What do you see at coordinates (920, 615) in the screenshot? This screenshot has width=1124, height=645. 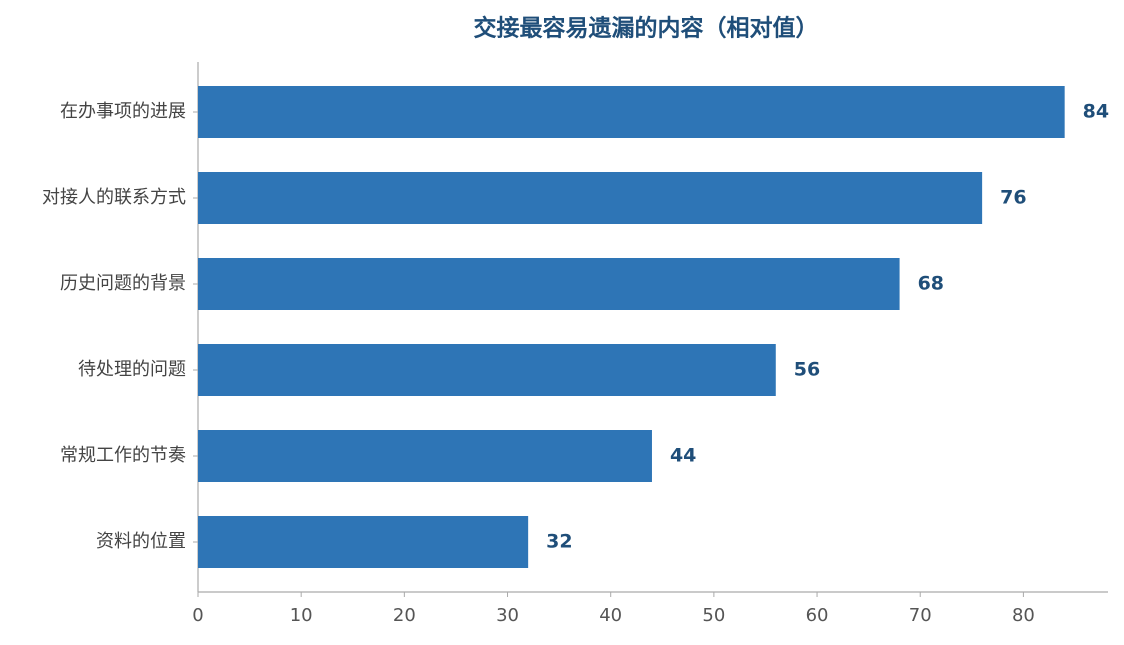 I see `x-tick-label: 70` at bounding box center [920, 615].